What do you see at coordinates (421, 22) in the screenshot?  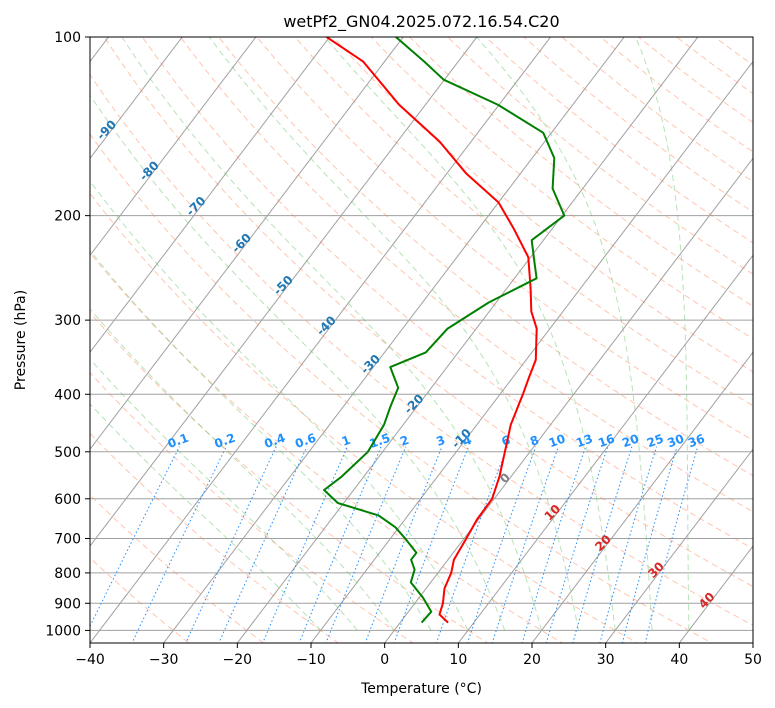 I see `chart-title: wetPf2_GN04.2025.072.16.54.C20` at bounding box center [421, 22].